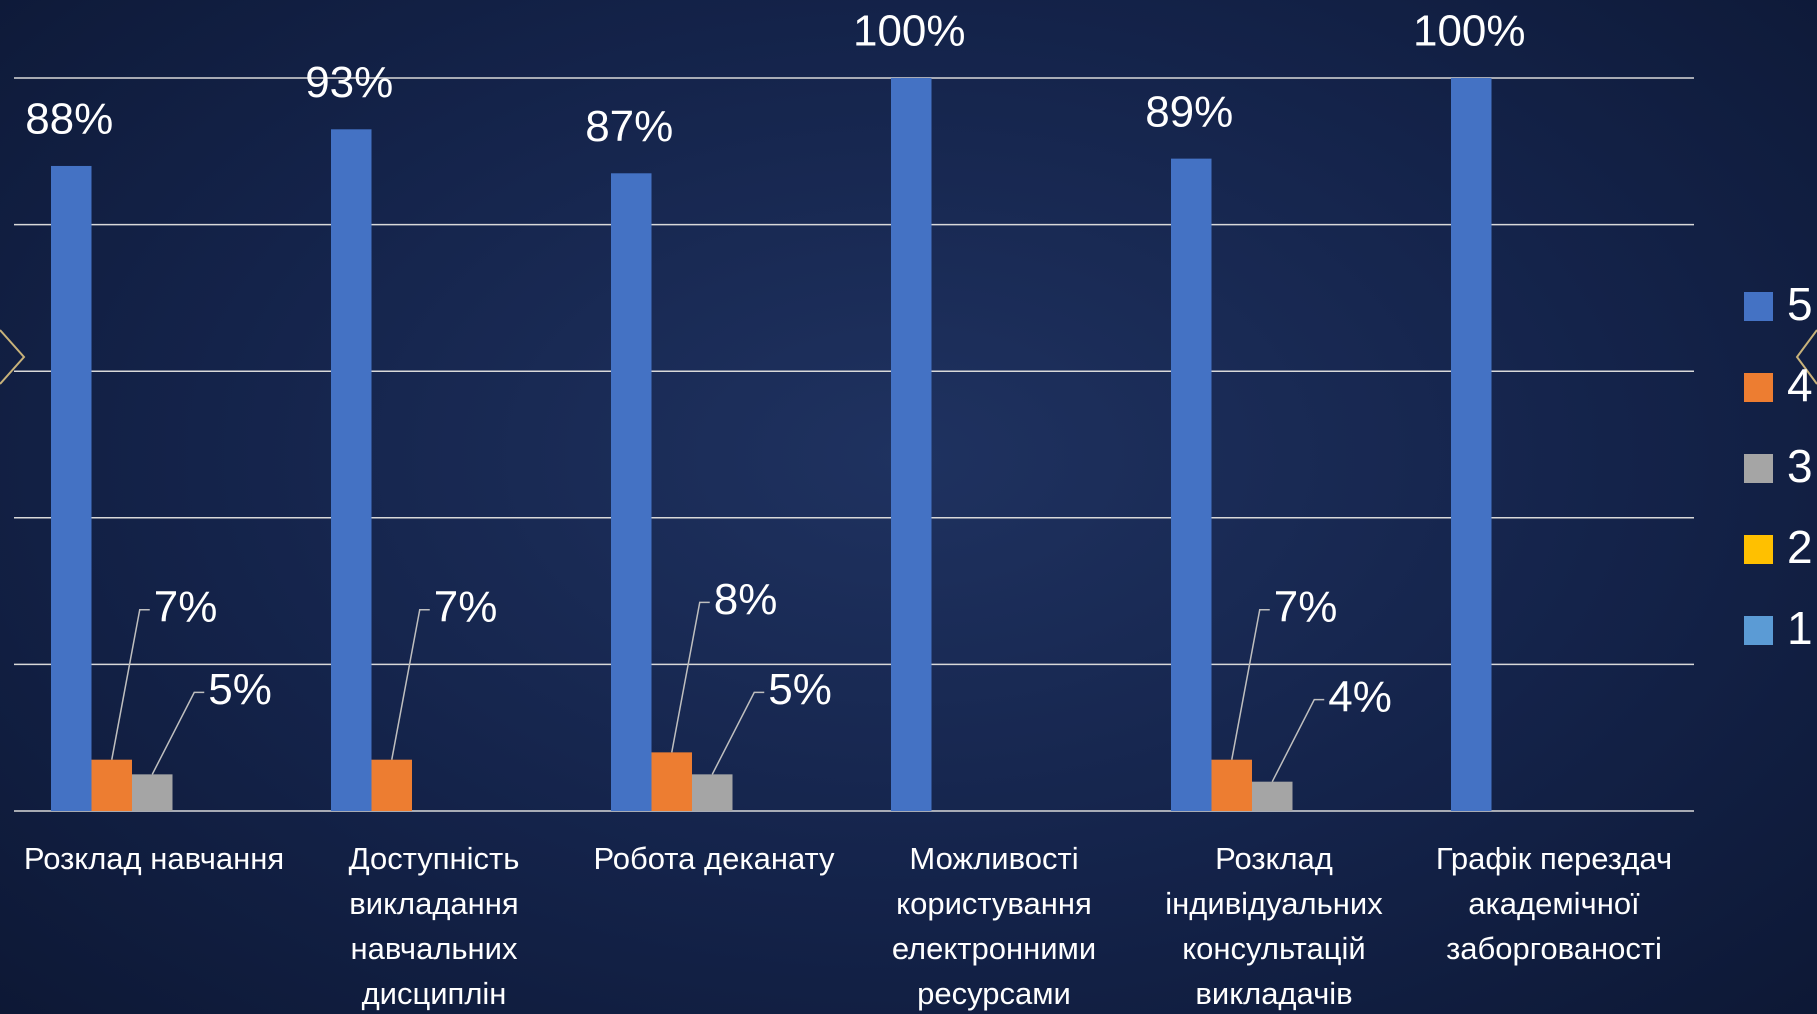 The height and width of the screenshot is (1014, 1817). Describe the element at coordinates (69, 119) in the screenshot. I see `data-label: 88%` at that location.